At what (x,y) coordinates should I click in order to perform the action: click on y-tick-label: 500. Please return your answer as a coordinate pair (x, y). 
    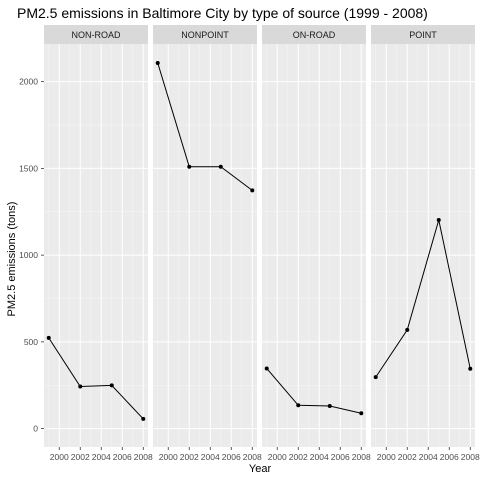
    Looking at the image, I should click on (31, 342).